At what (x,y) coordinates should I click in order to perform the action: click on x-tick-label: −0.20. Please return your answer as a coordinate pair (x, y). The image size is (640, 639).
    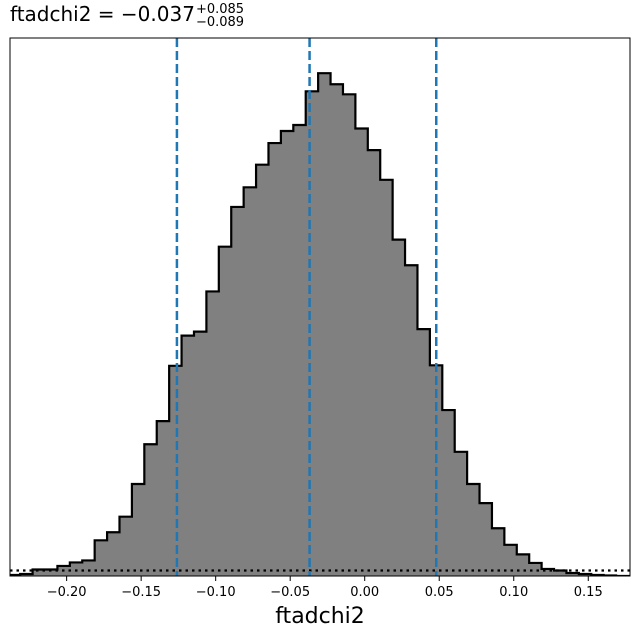
    Looking at the image, I should click on (67, 592).